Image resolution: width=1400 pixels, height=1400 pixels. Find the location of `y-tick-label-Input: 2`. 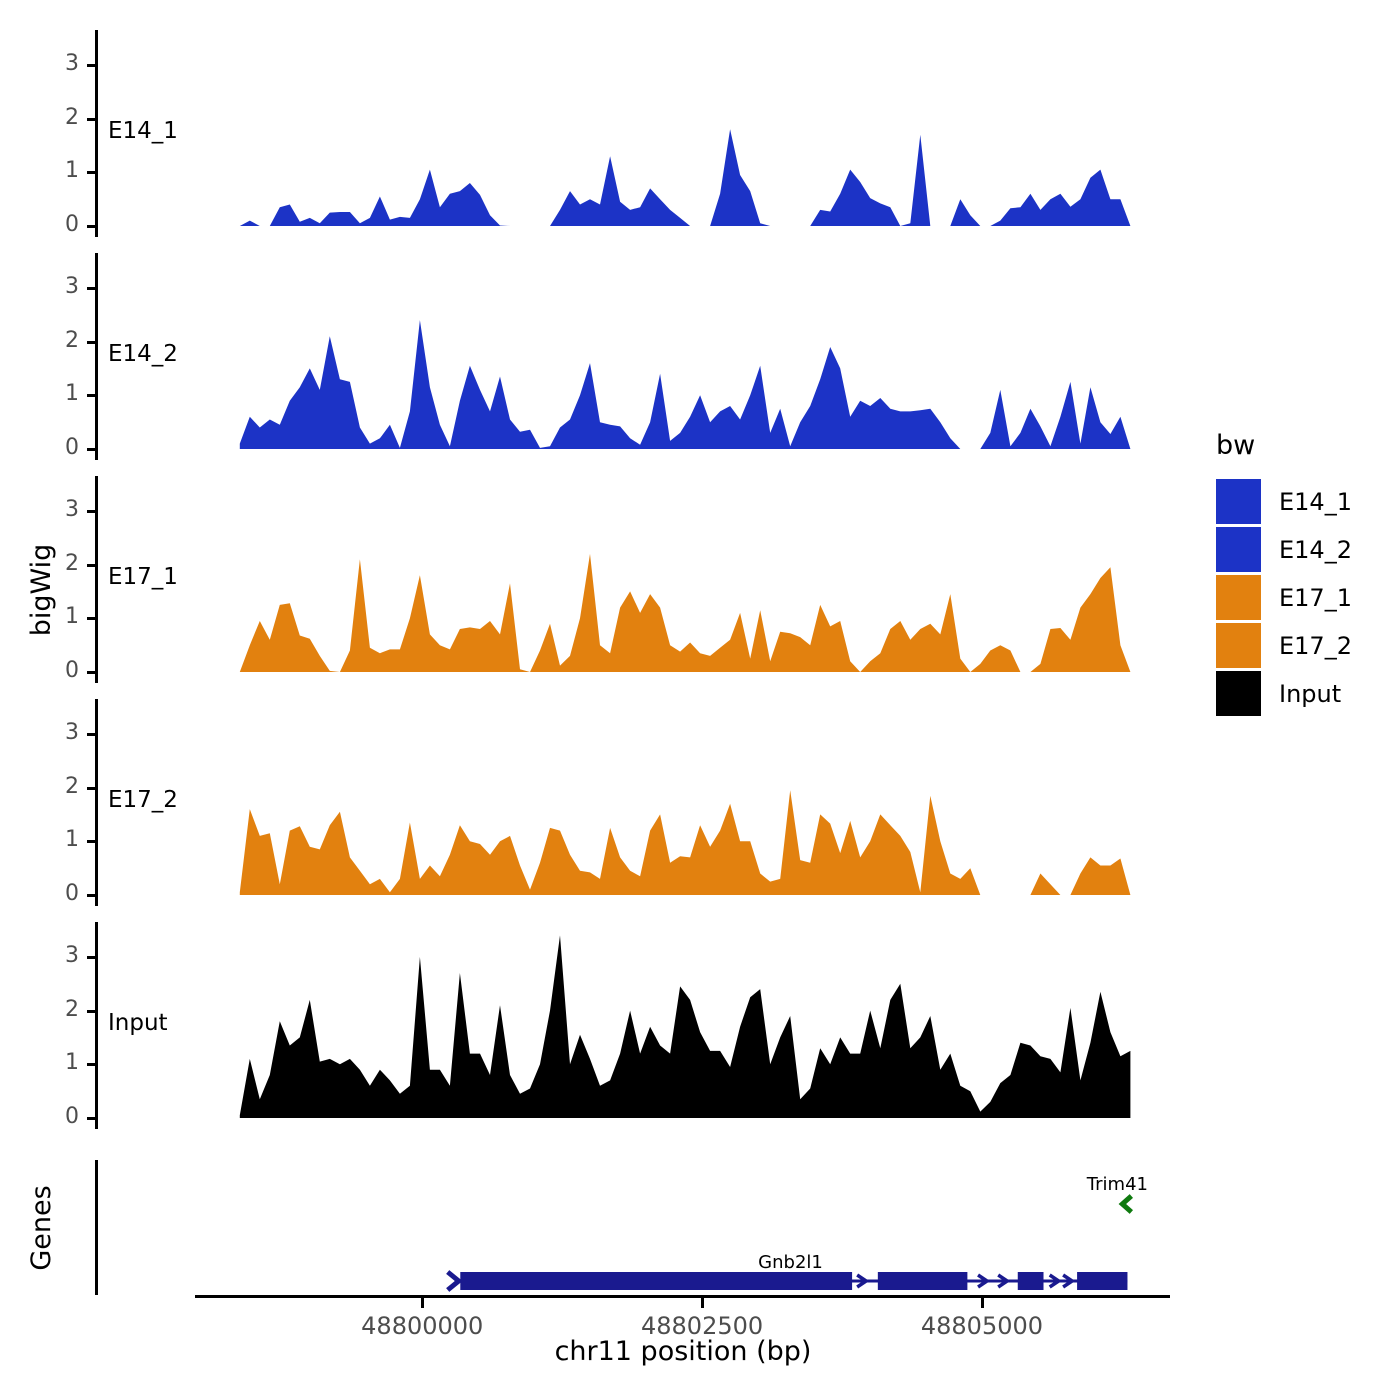

y-tick-label-Input: 2 is located at coordinates (72, 1009).